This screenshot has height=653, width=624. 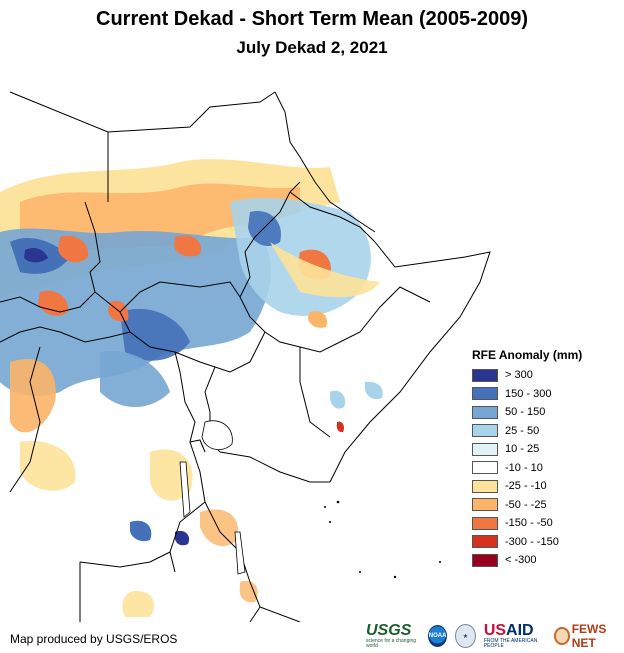 I want to click on anomaly-strong-wet-ss, so click(x=155, y=334).